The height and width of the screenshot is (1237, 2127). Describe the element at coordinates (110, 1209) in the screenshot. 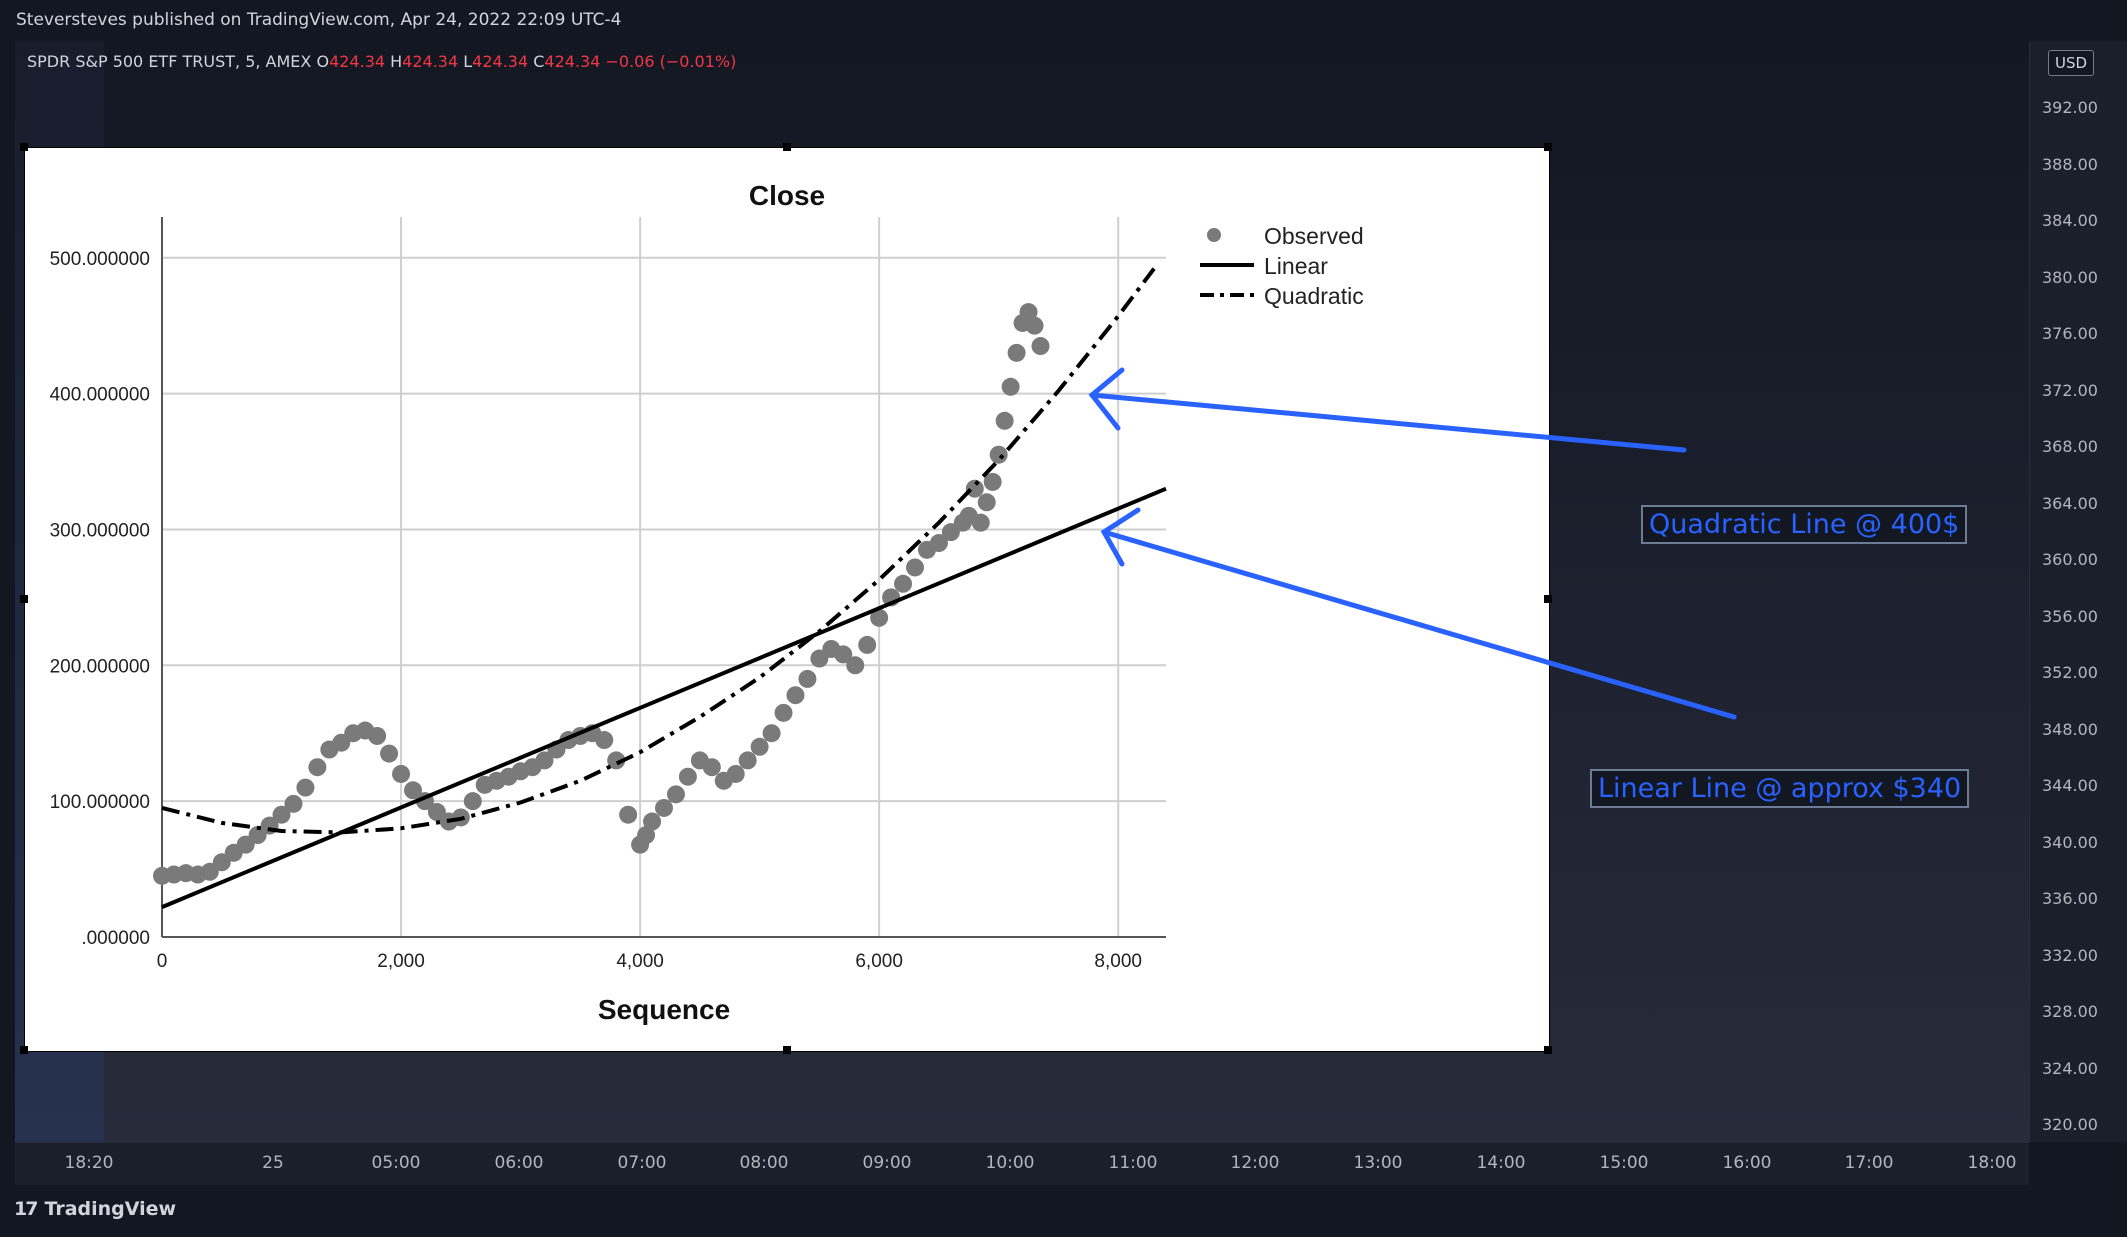

I see `tradingview-logo-text: TradingView` at that location.